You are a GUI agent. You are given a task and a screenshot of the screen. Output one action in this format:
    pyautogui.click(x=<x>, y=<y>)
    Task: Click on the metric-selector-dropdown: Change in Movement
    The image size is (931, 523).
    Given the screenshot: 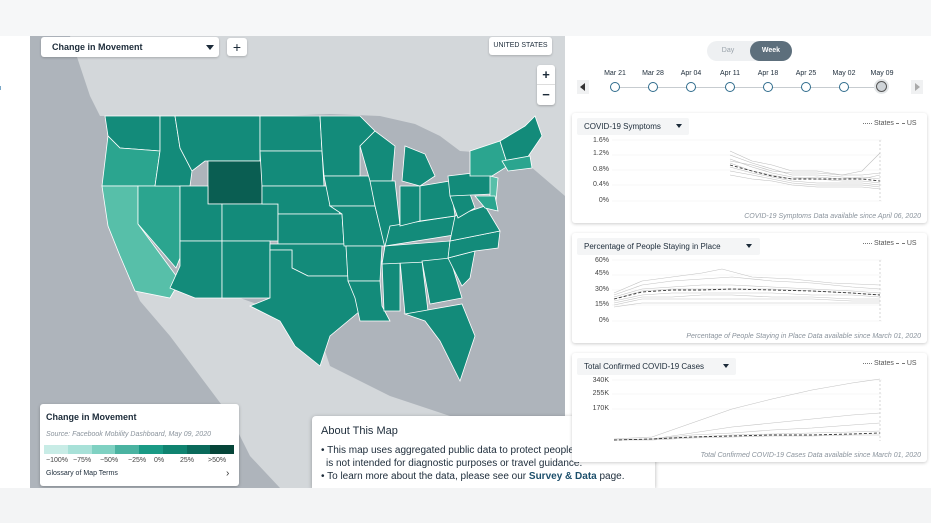 What is the action you would take?
    pyautogui.click(x=130, y=47)
    